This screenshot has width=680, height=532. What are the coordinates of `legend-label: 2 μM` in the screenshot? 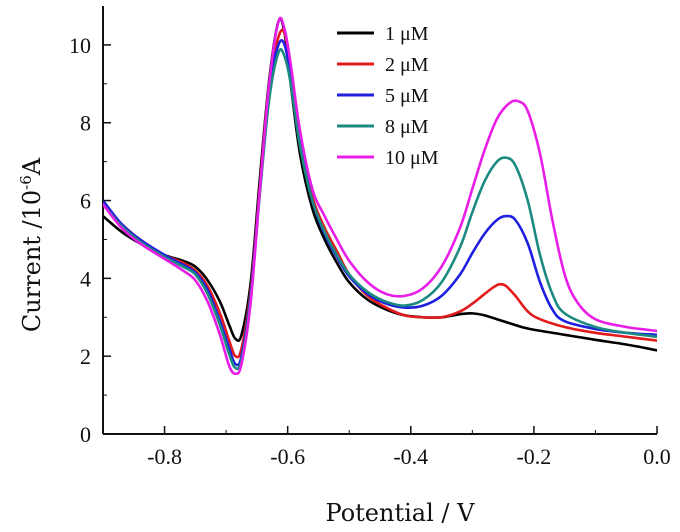 It's located at (407, 65).